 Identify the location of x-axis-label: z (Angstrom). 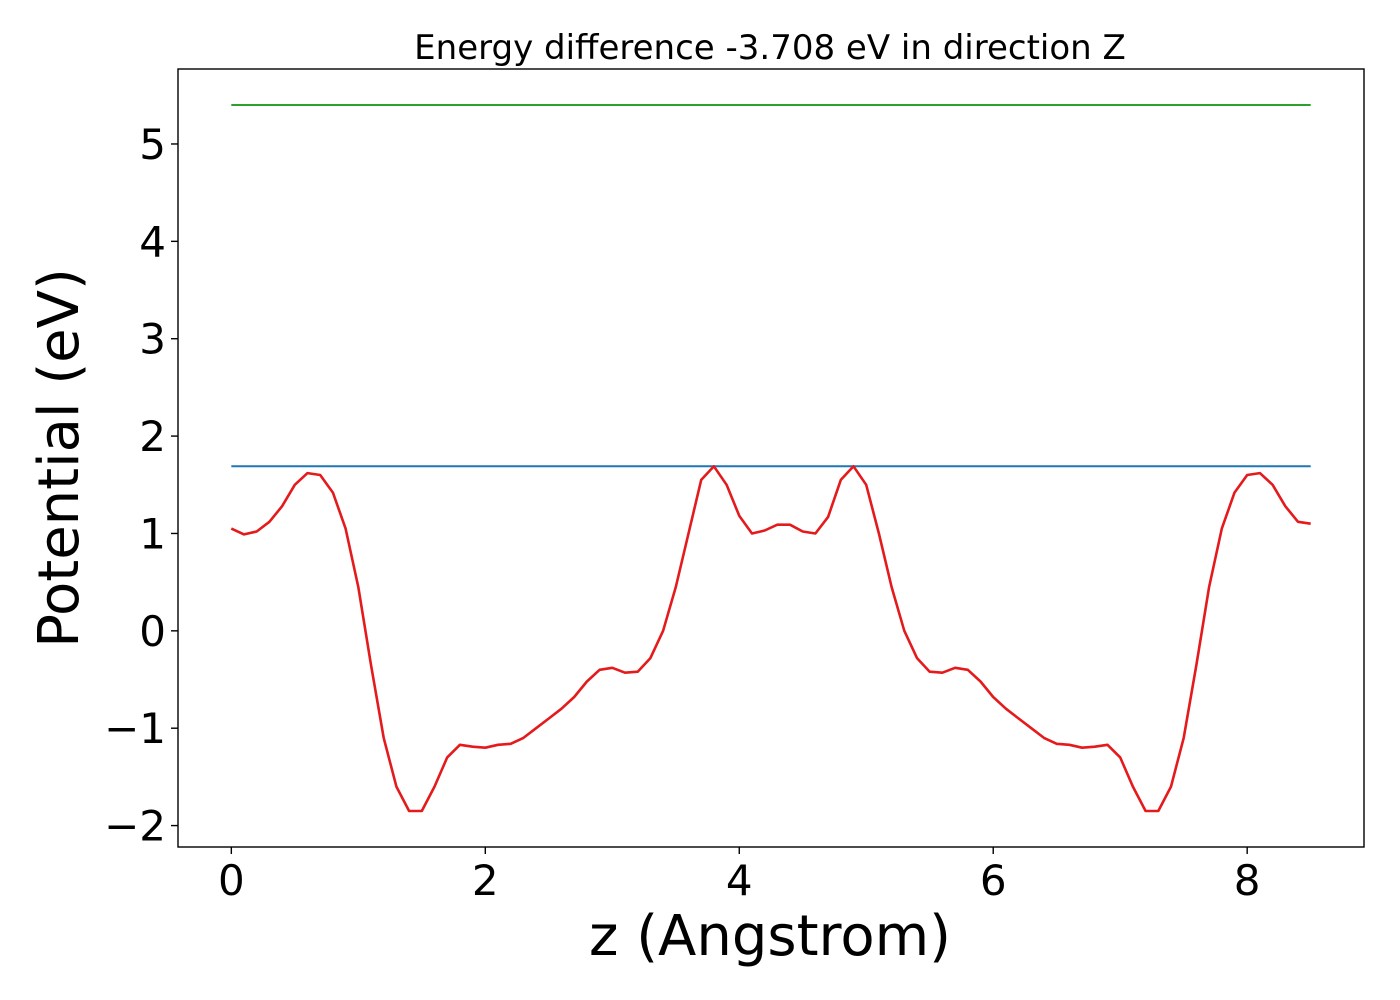
(770, 936).